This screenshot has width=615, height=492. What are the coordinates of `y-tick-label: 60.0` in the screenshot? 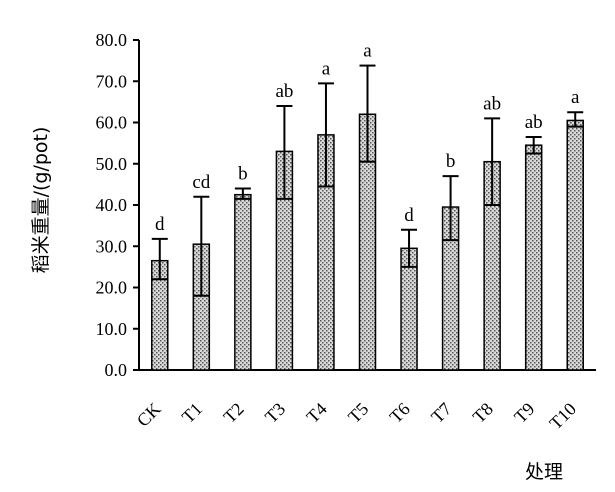 It's located at (112, 123).